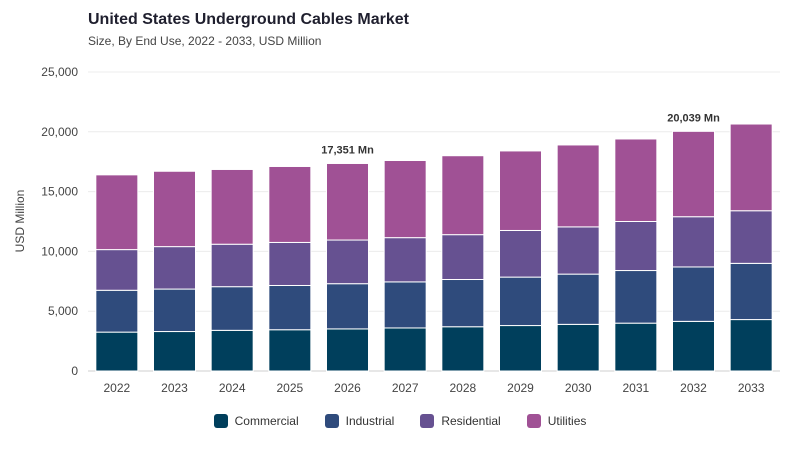  I want to click on bar-segment-industrial-2030, so click(578, 299).